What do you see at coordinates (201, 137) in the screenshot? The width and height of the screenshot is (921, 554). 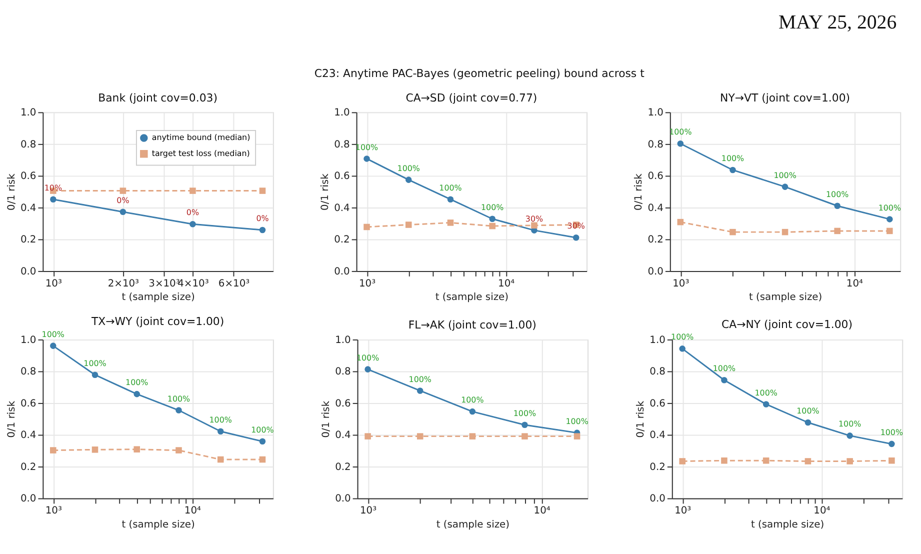 I see `legend-label: anytime bound (median)` at bounding box center [201, 137].